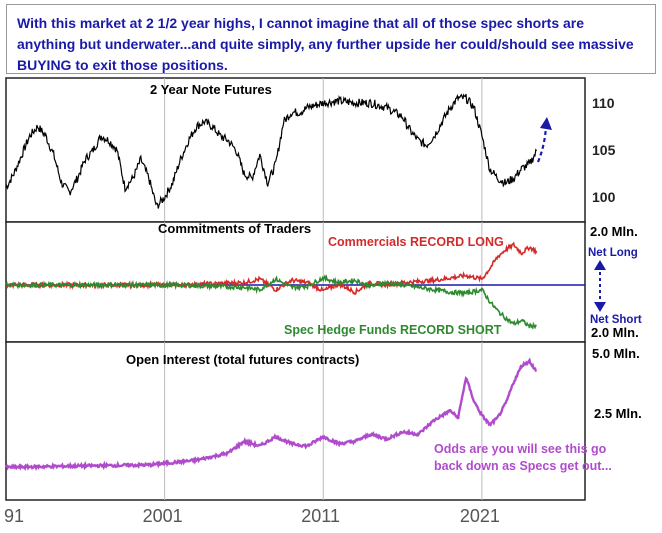 This screenshot has height=533, width=662. I want to click on x-tick-2011: 2011, so click(320, 516).